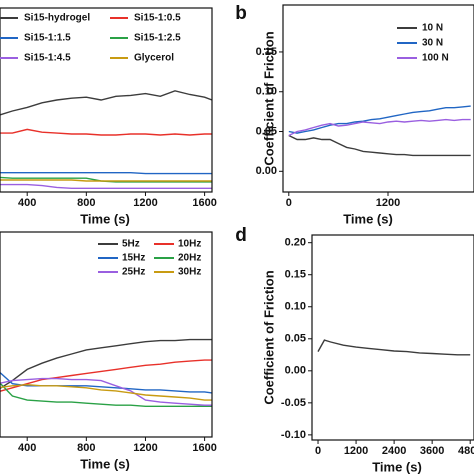  I want to click on legend-label: Si15-1:0.5, so click(157, 18).